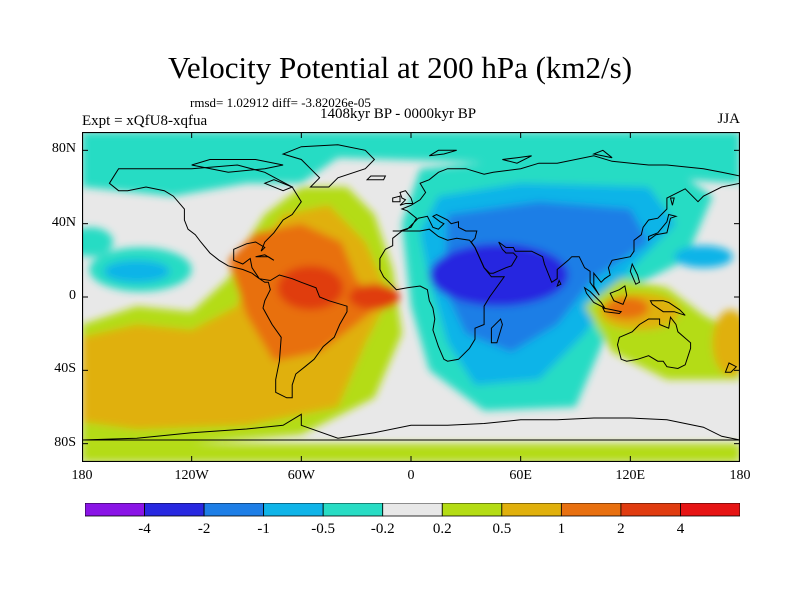 The image size is (800, 600). I want to click on colorbar-label: -0.2, so click(382, 529).